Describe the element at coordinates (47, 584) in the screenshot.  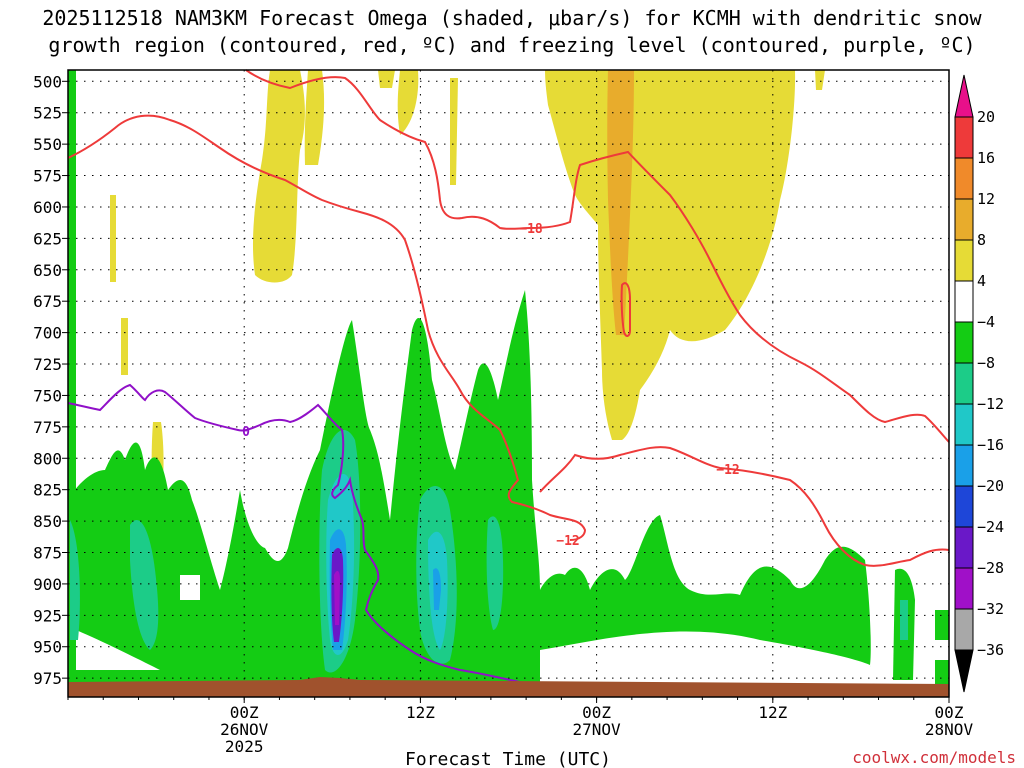
I see `y-tick-label: 900` at that location.